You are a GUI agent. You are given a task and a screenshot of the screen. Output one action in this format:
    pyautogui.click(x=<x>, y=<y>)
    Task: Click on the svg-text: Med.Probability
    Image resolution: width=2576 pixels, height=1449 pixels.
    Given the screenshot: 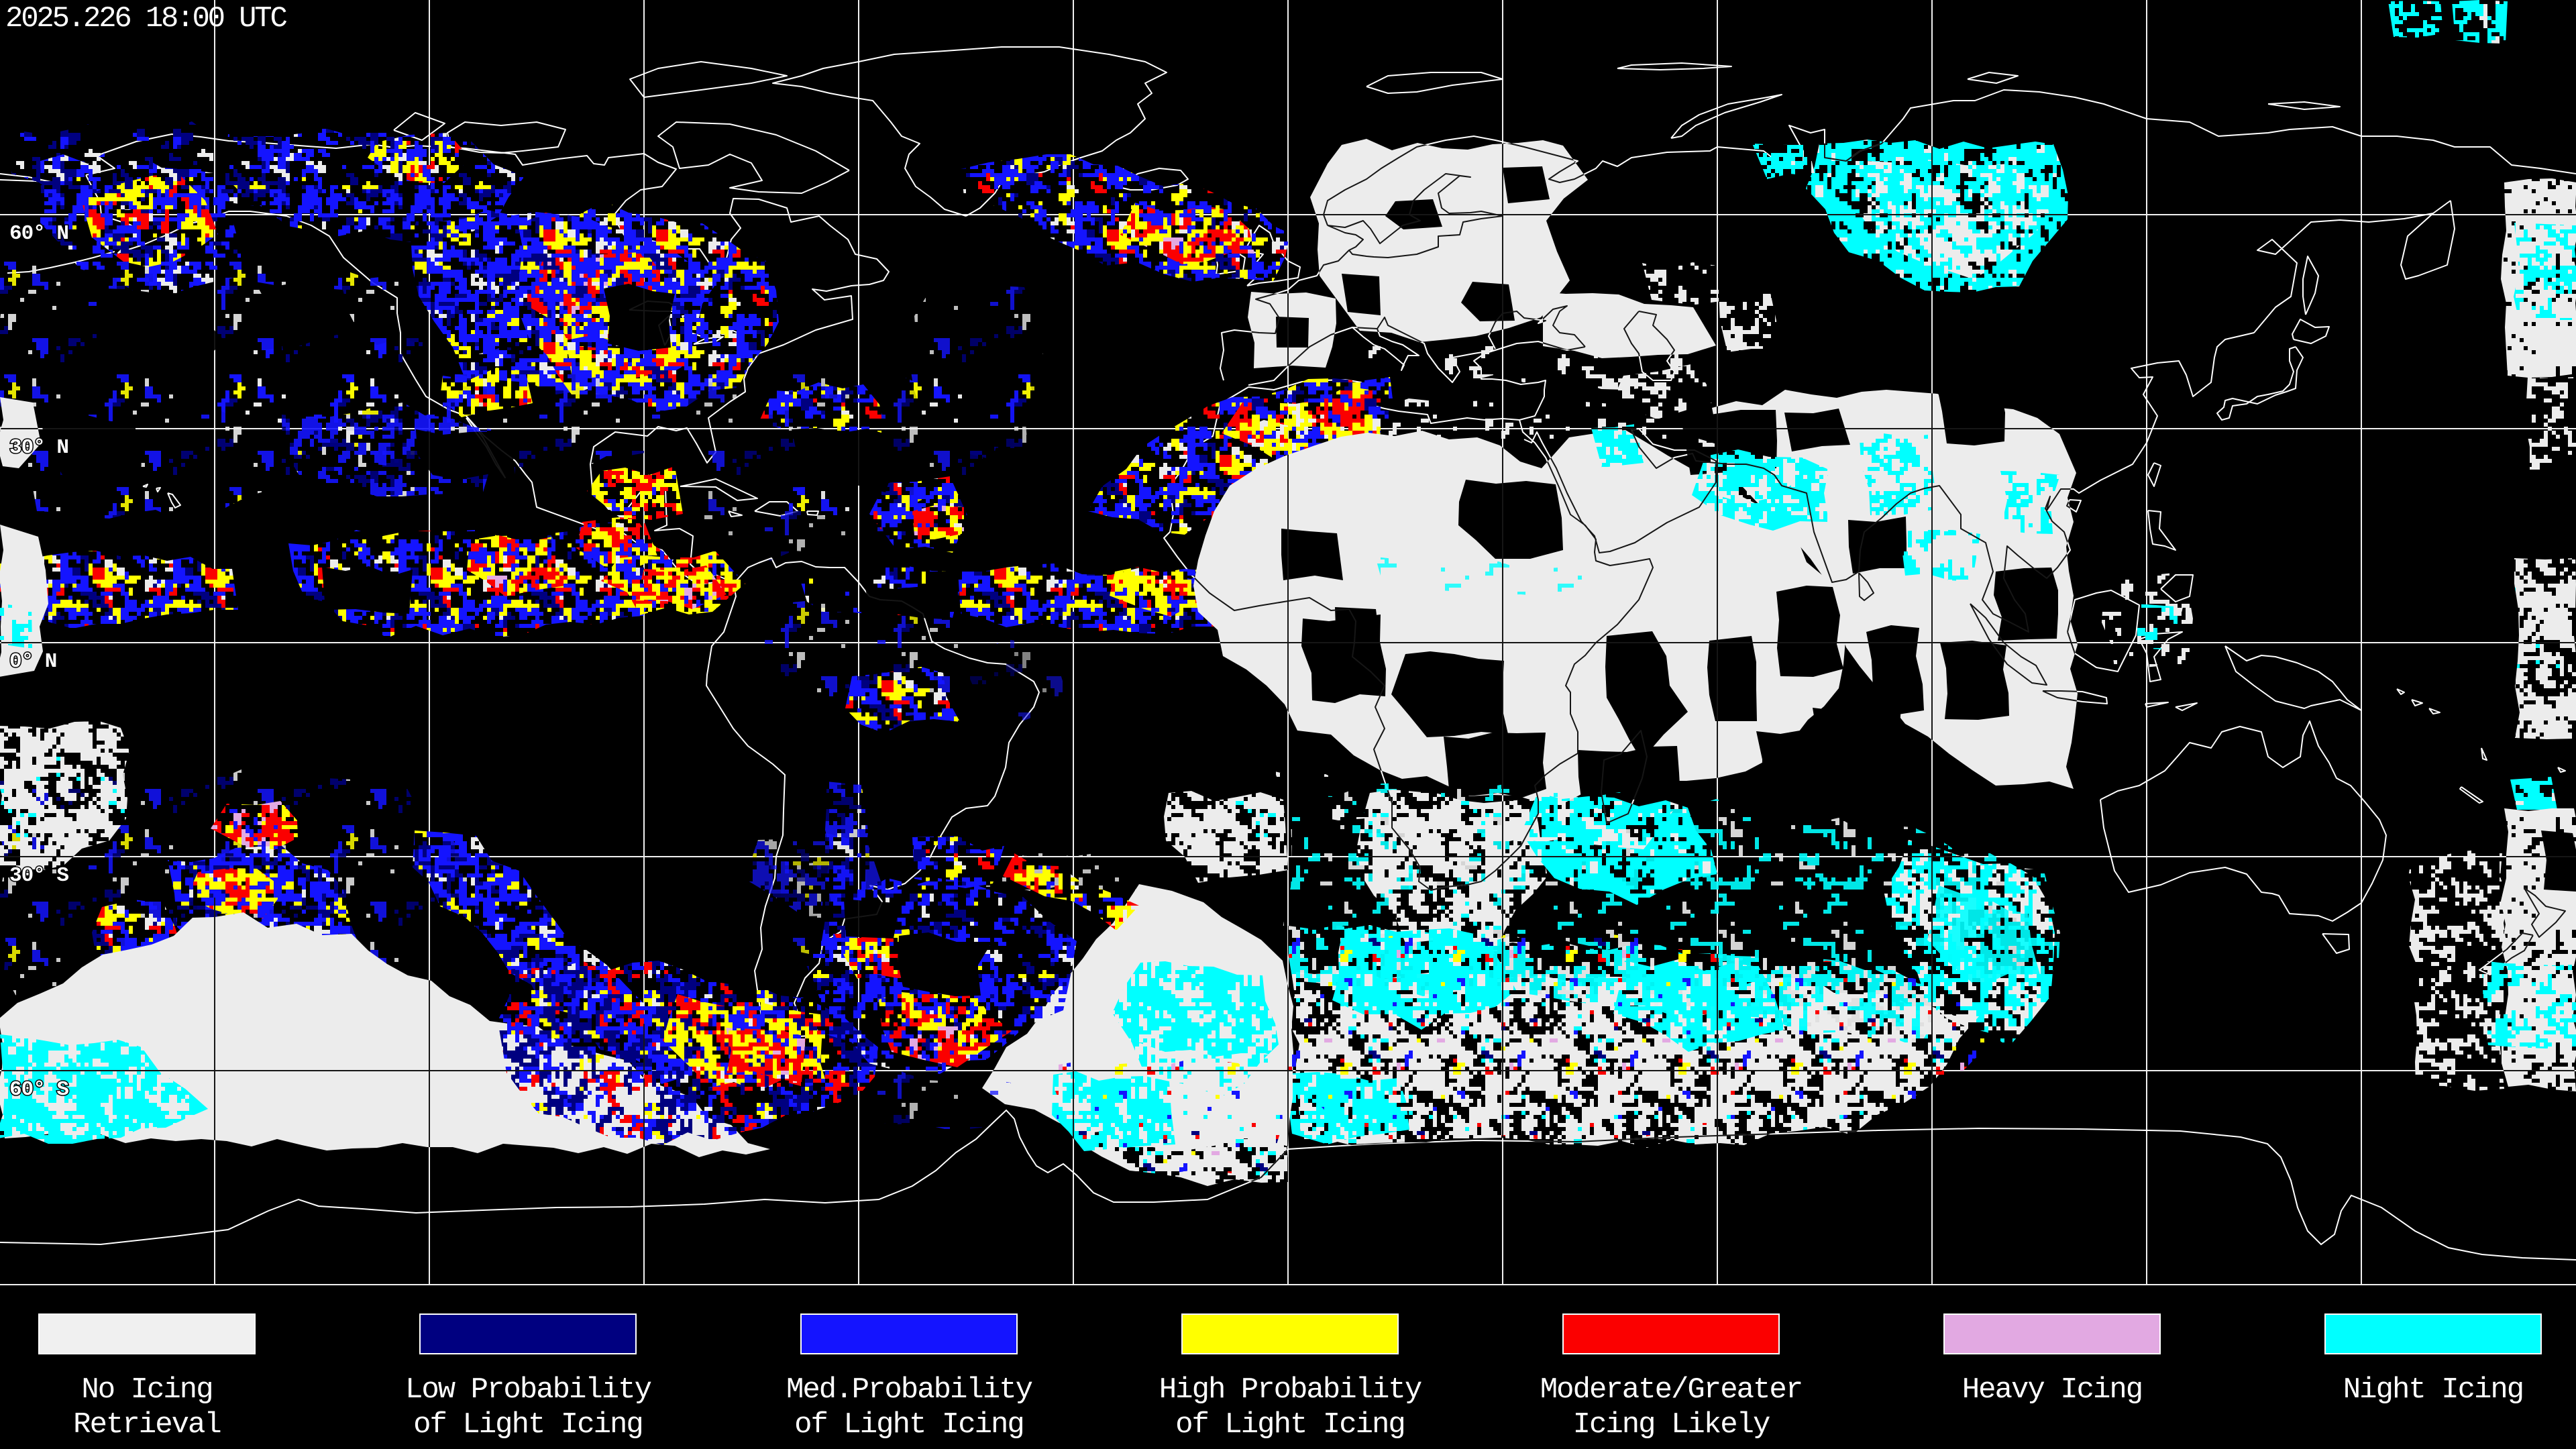 What is the action you would take?
    pyautogui.click(x=909, y=1390)
    